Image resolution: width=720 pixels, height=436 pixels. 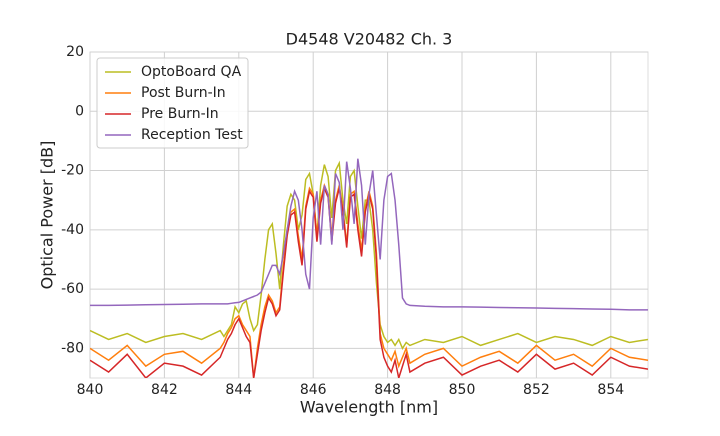 What do you see at coordinates (172, 103) in the screenshot?
I see `legend-box` at bounding box center [172, 103].